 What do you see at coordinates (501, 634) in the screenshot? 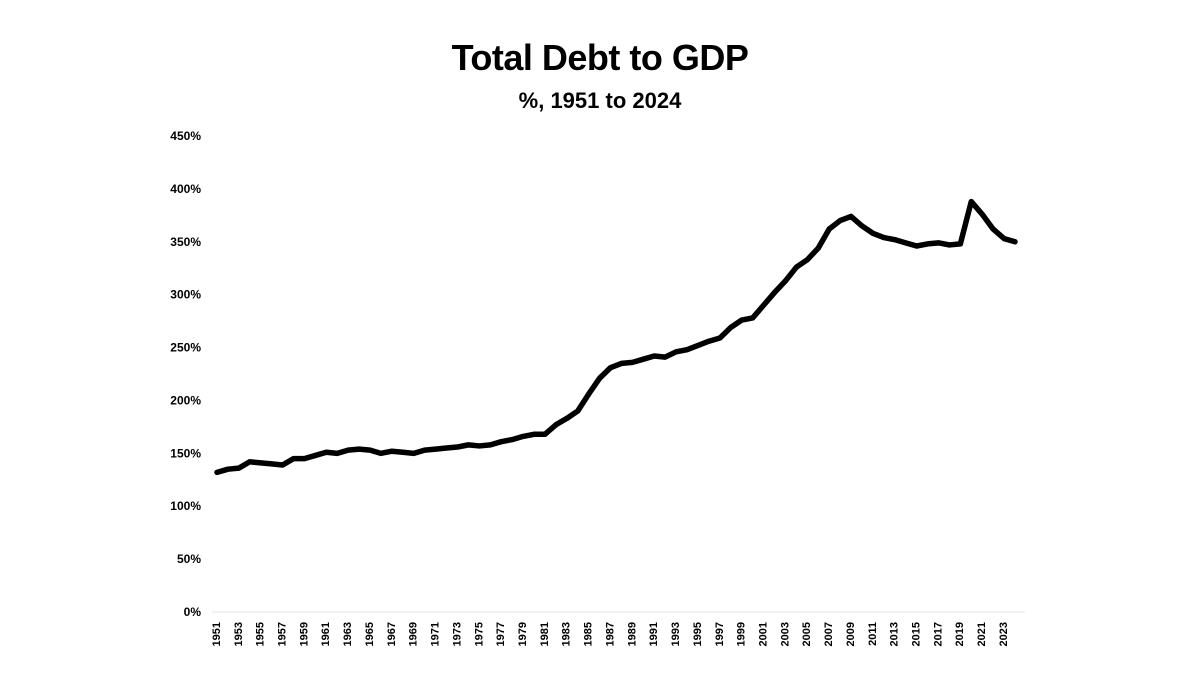
I see `x-tick-label: 1977` at bounding box center [501, 634].